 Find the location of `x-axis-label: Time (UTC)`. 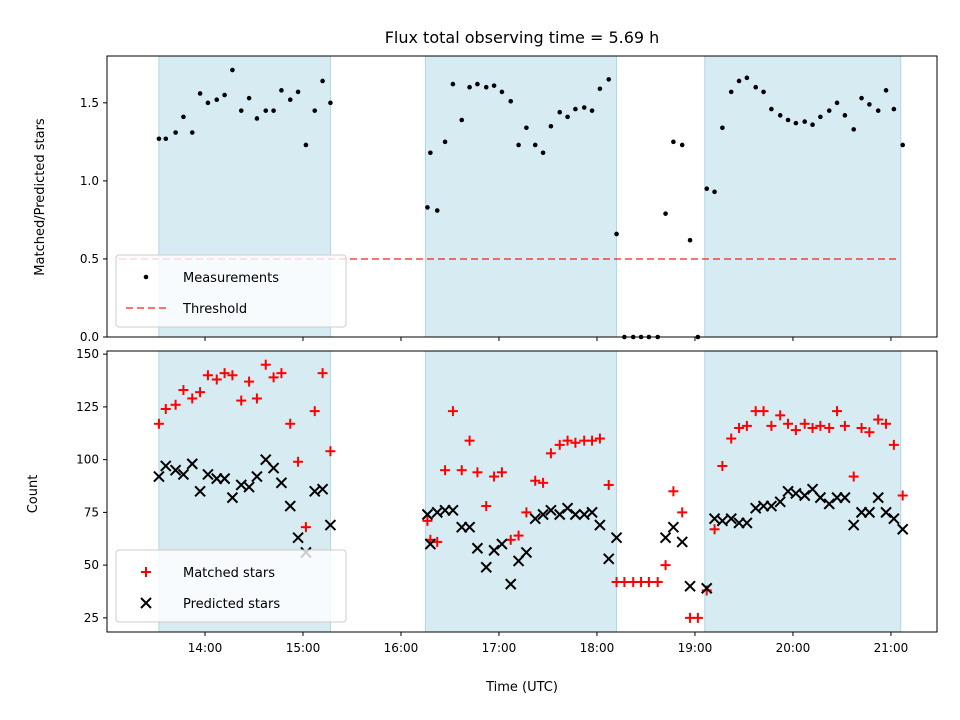

x-axis-label: Time (UTC) is located at coordinates (521, 687).